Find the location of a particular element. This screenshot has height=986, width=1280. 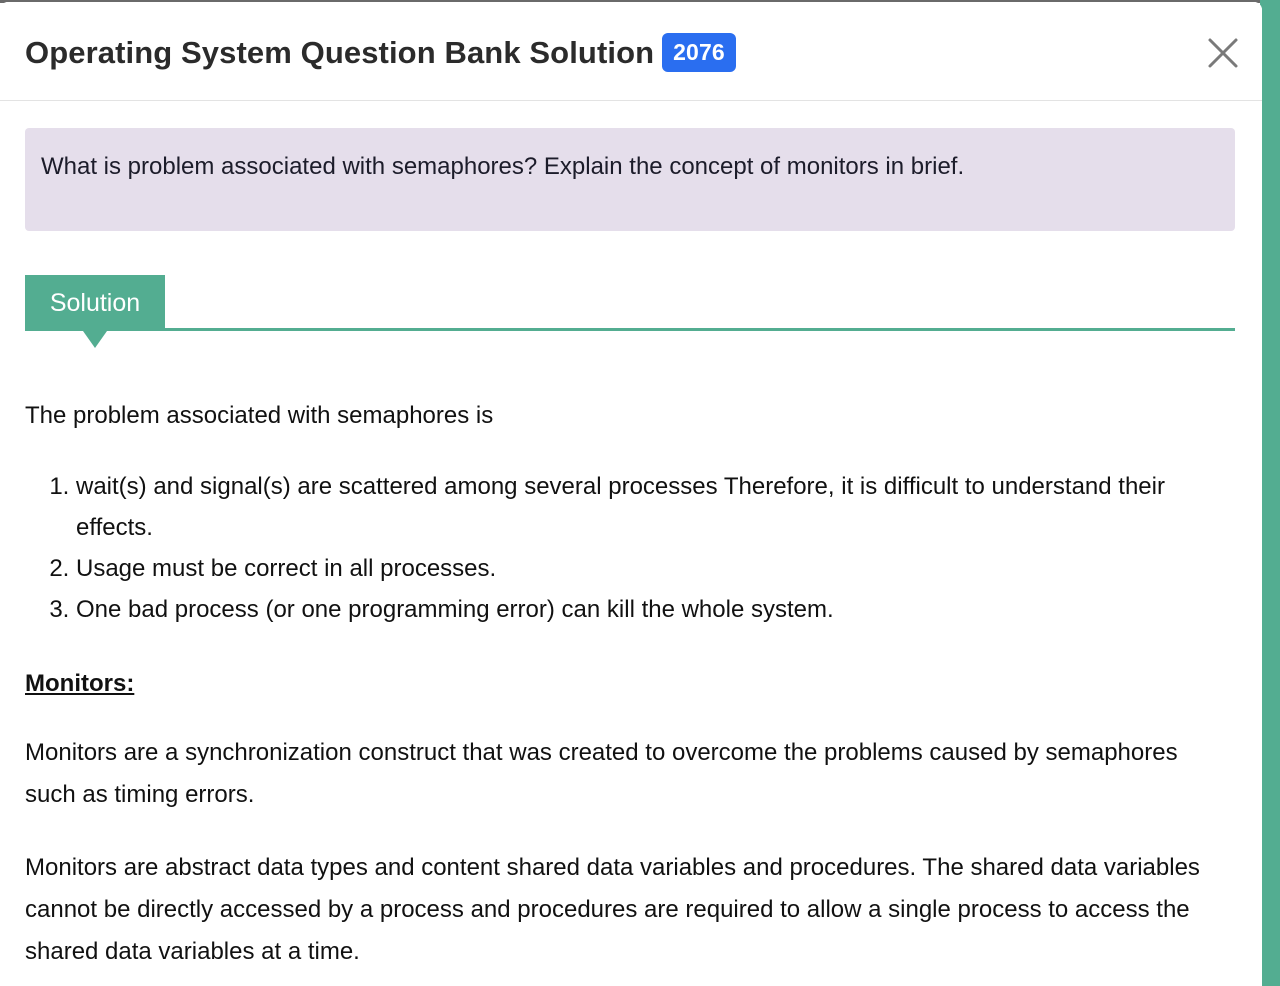

year-badge: 2076 is located at coordinates (699, 52).